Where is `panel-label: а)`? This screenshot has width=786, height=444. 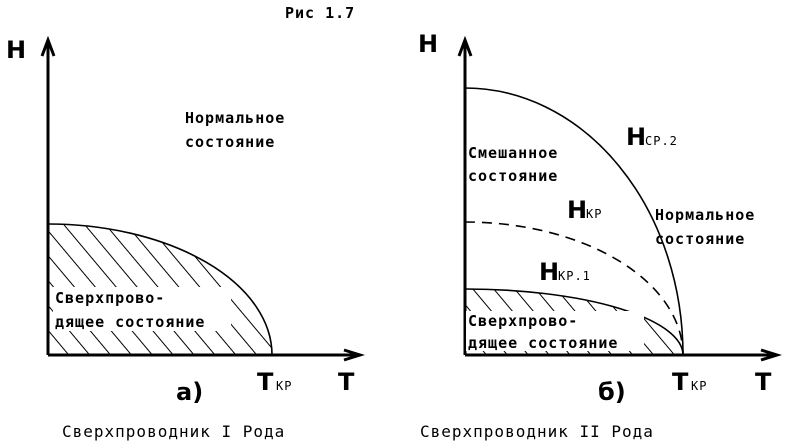
panel-label: а) is located at coordinates (189, 392).